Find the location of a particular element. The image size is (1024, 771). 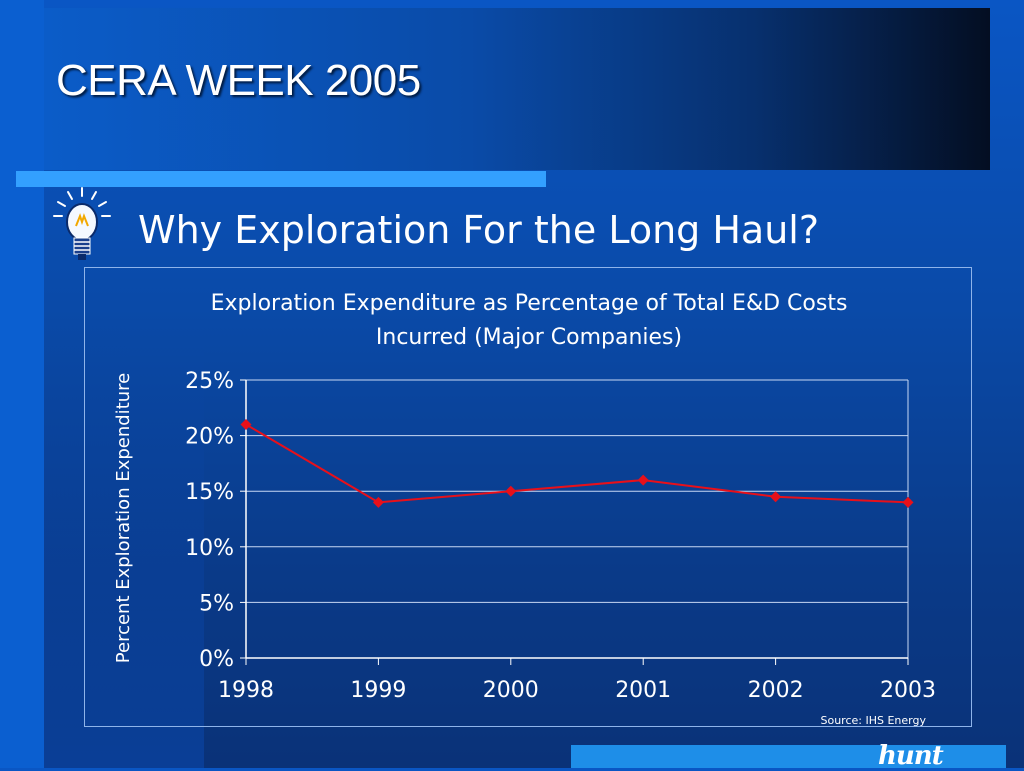

title-underline-bar is located at coordinates (281, 179).